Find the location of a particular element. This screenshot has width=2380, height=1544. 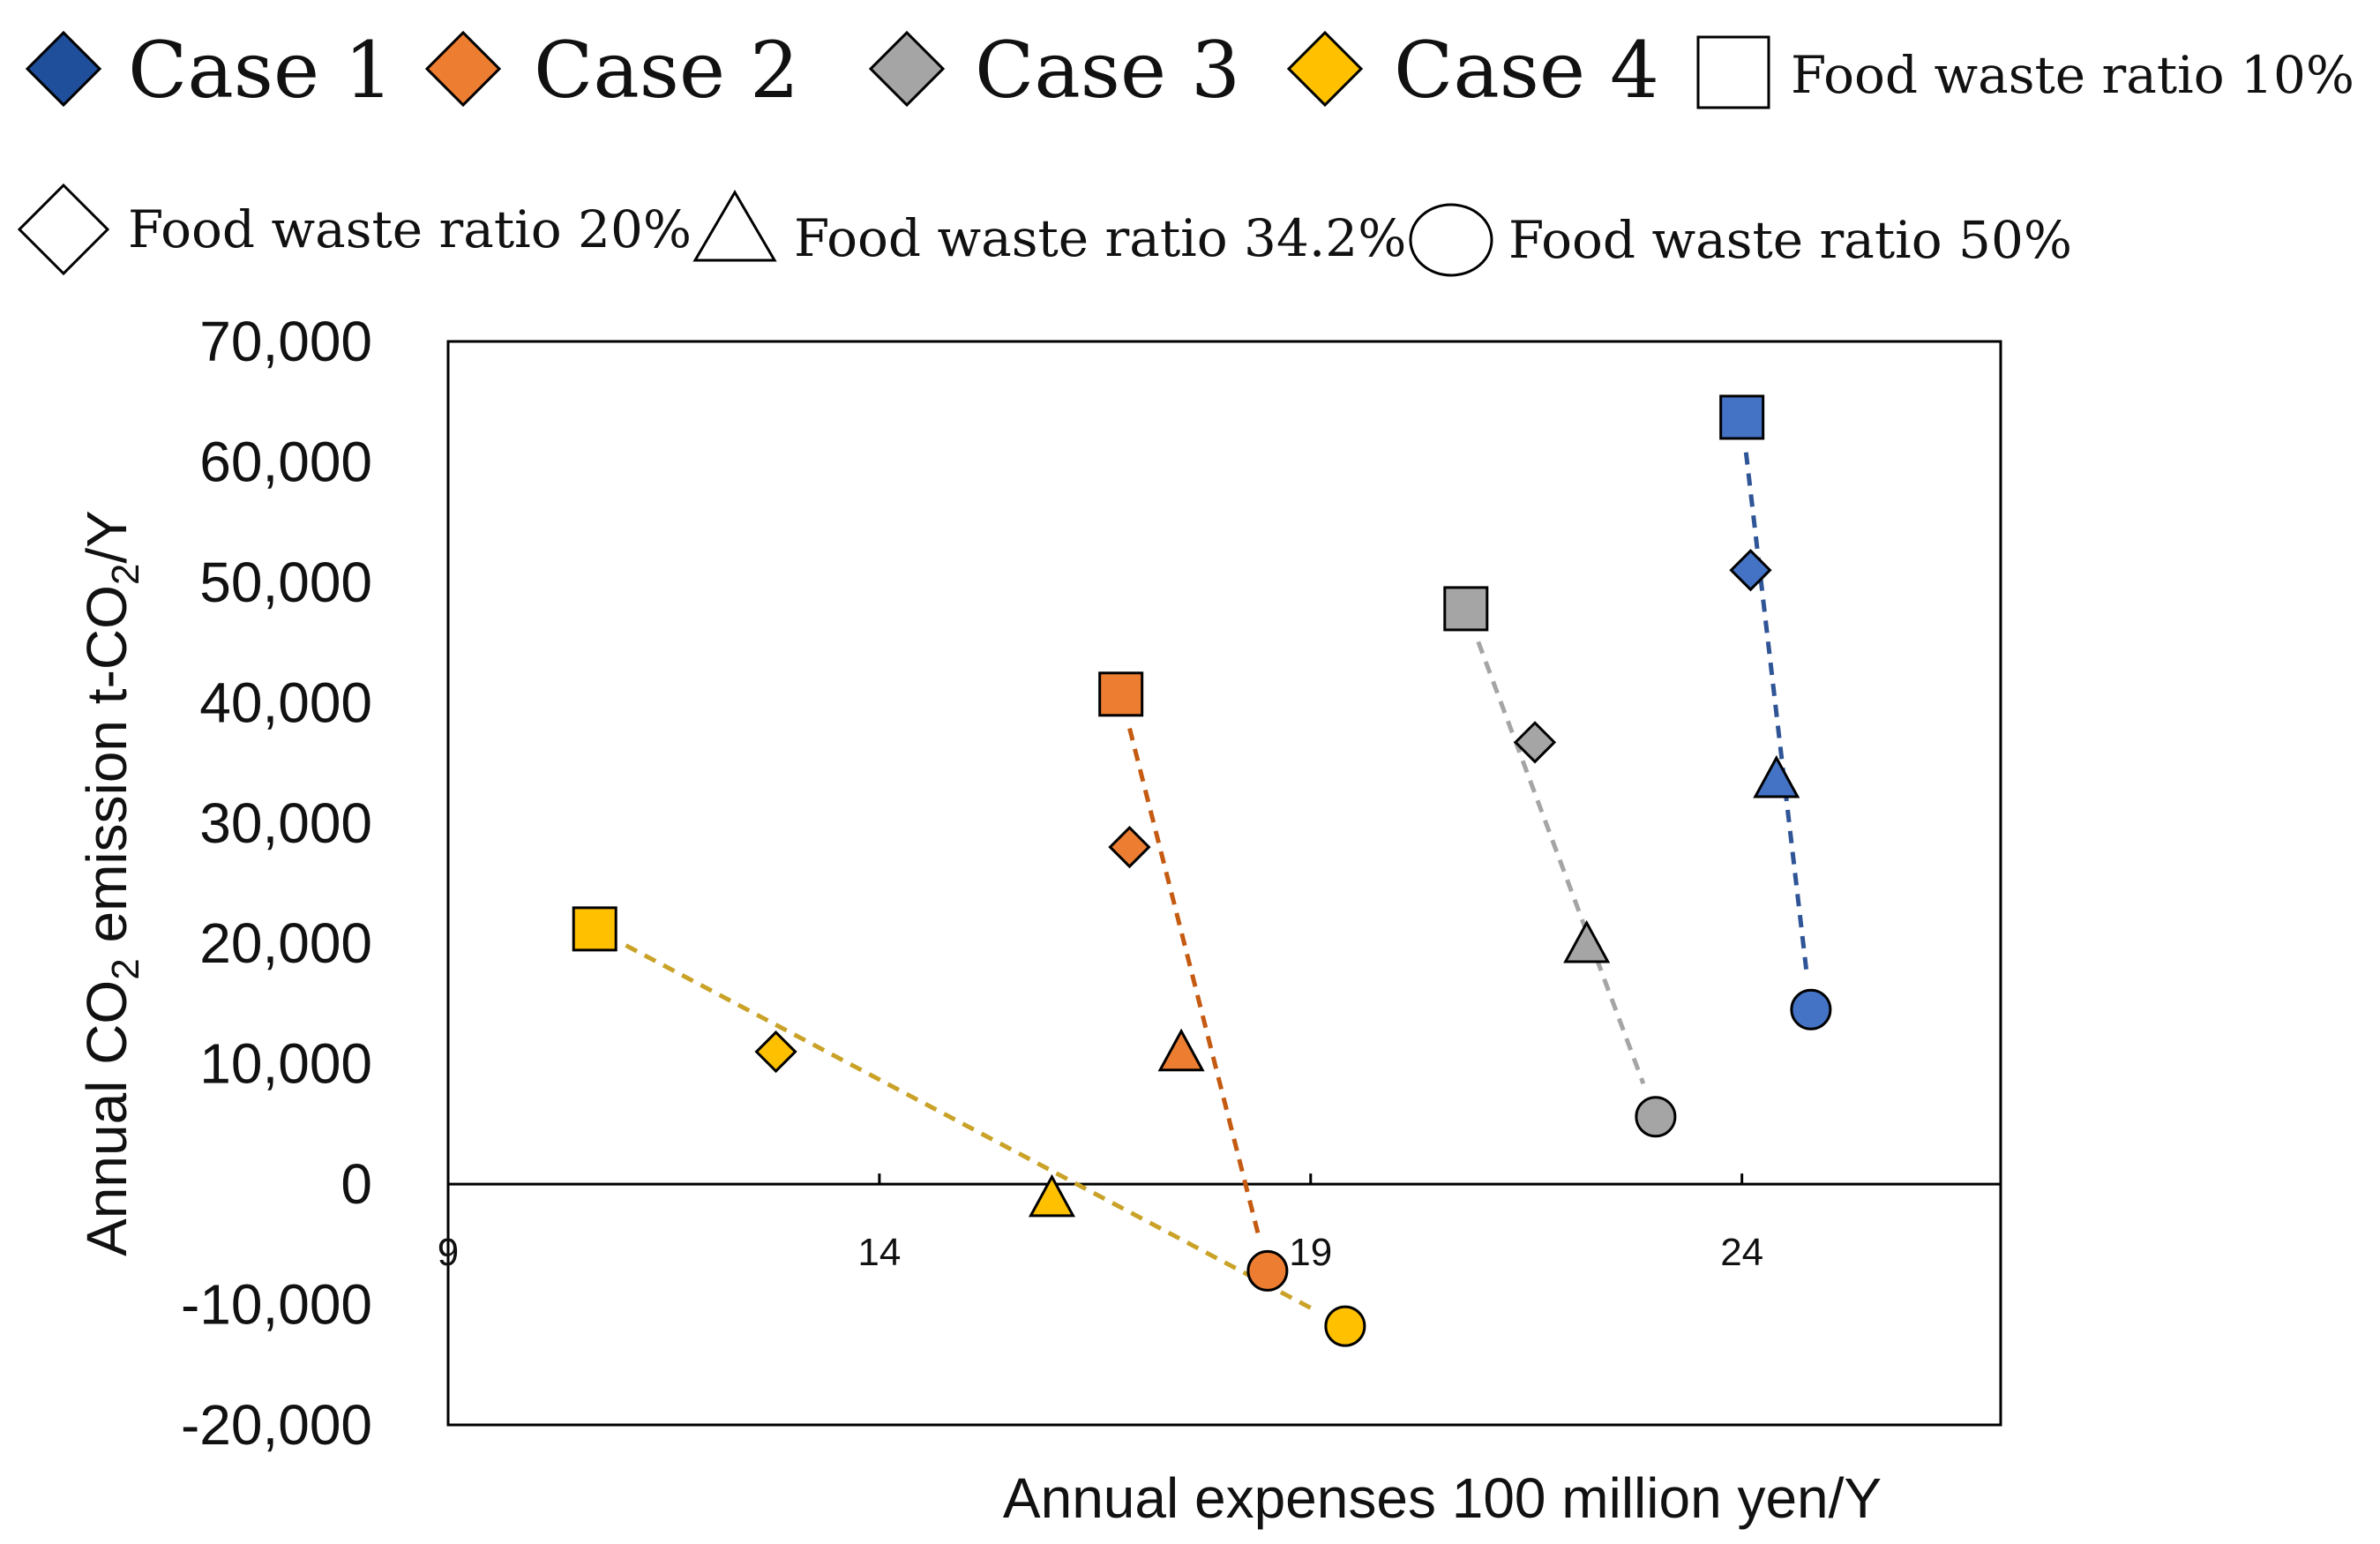

legend-case-3-label: Case 3 is located at coordinates (1107, 71).